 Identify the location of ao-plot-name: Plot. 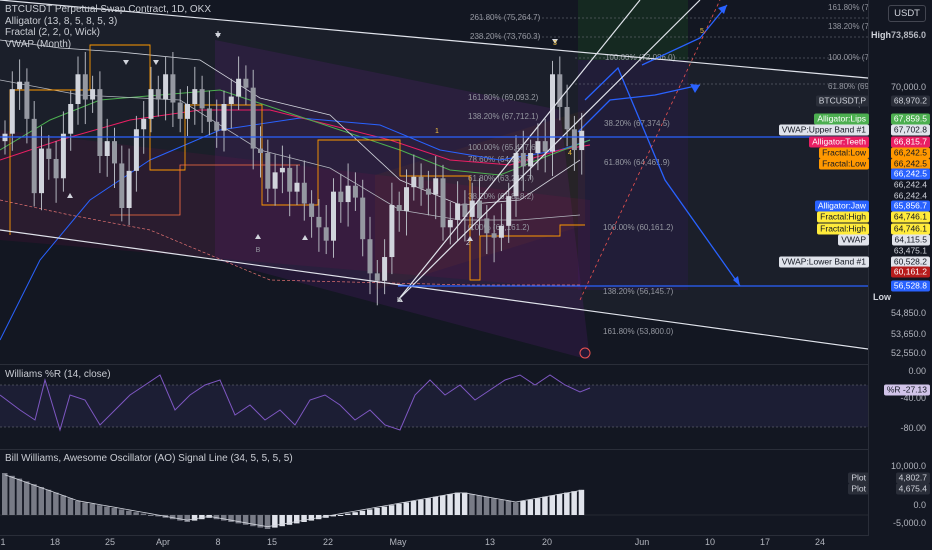
(858, 478).